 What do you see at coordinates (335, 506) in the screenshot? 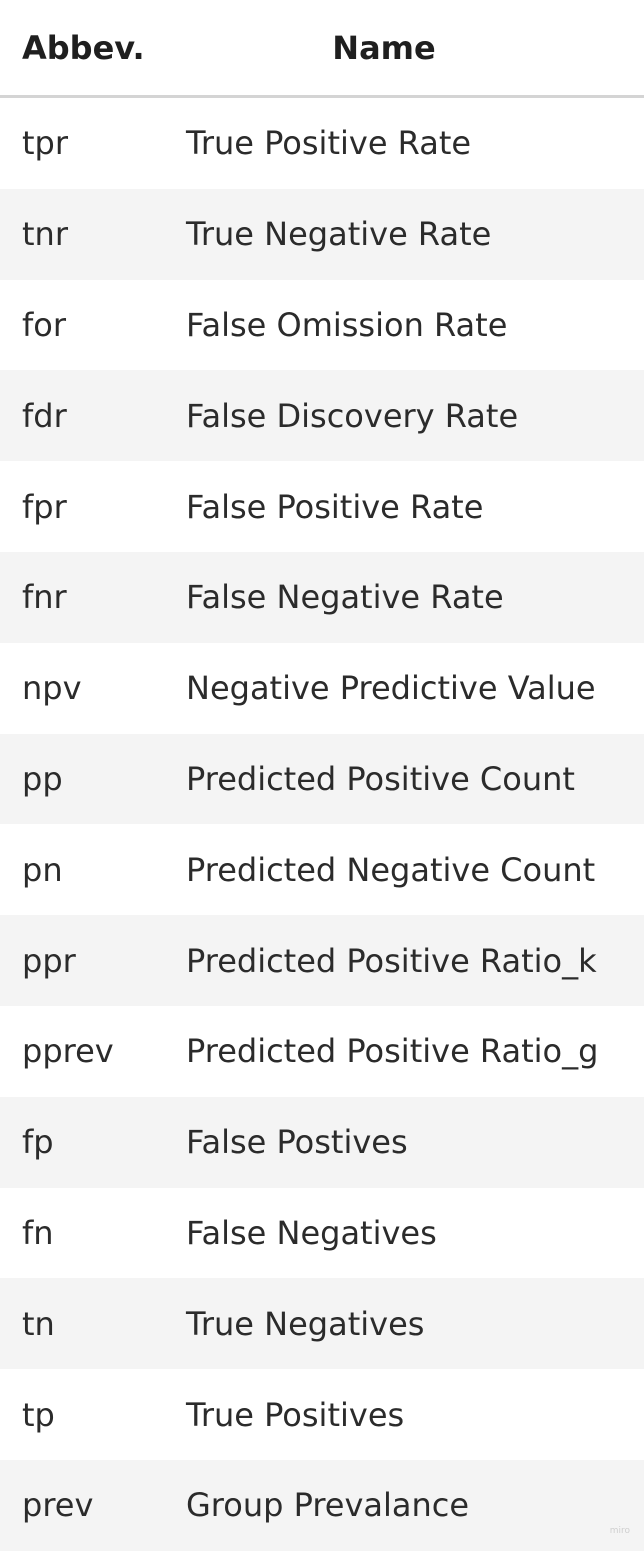
I see `cell-name: False Positive Rate` at bounding box center [335, 506].